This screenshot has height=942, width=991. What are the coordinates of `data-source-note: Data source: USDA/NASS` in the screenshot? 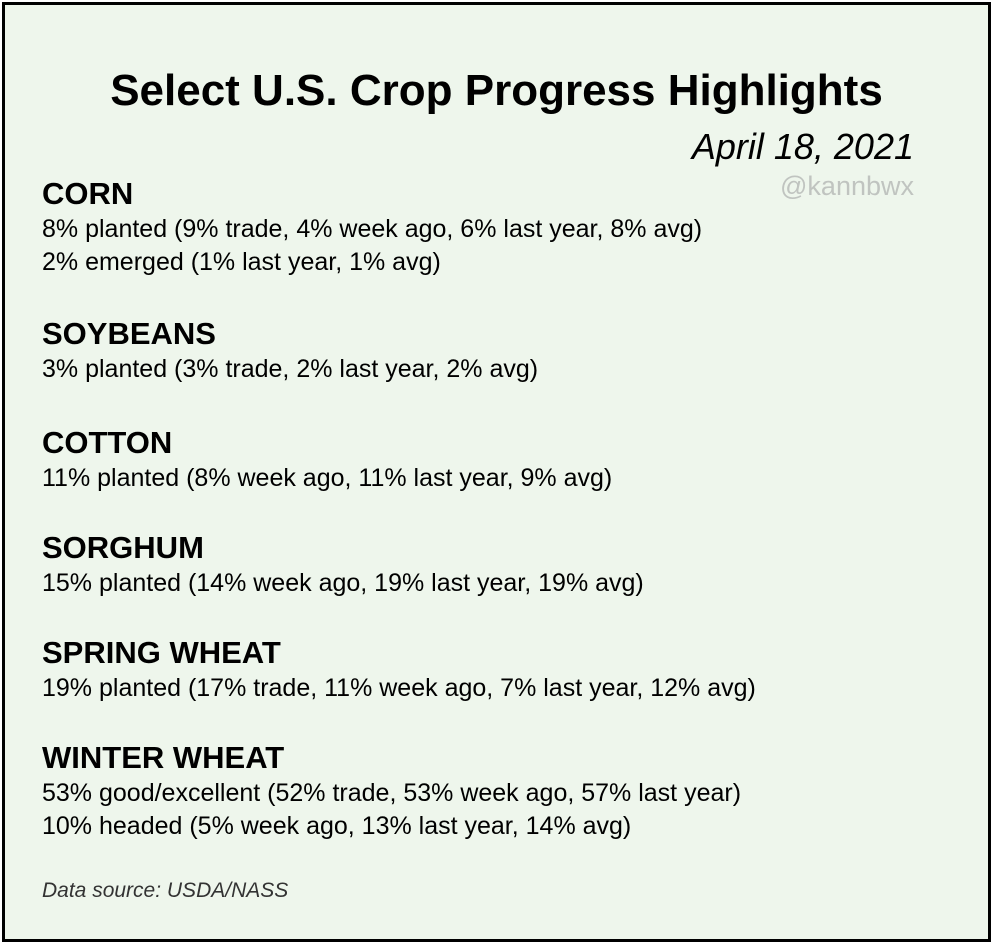 It's located at (165, 890).